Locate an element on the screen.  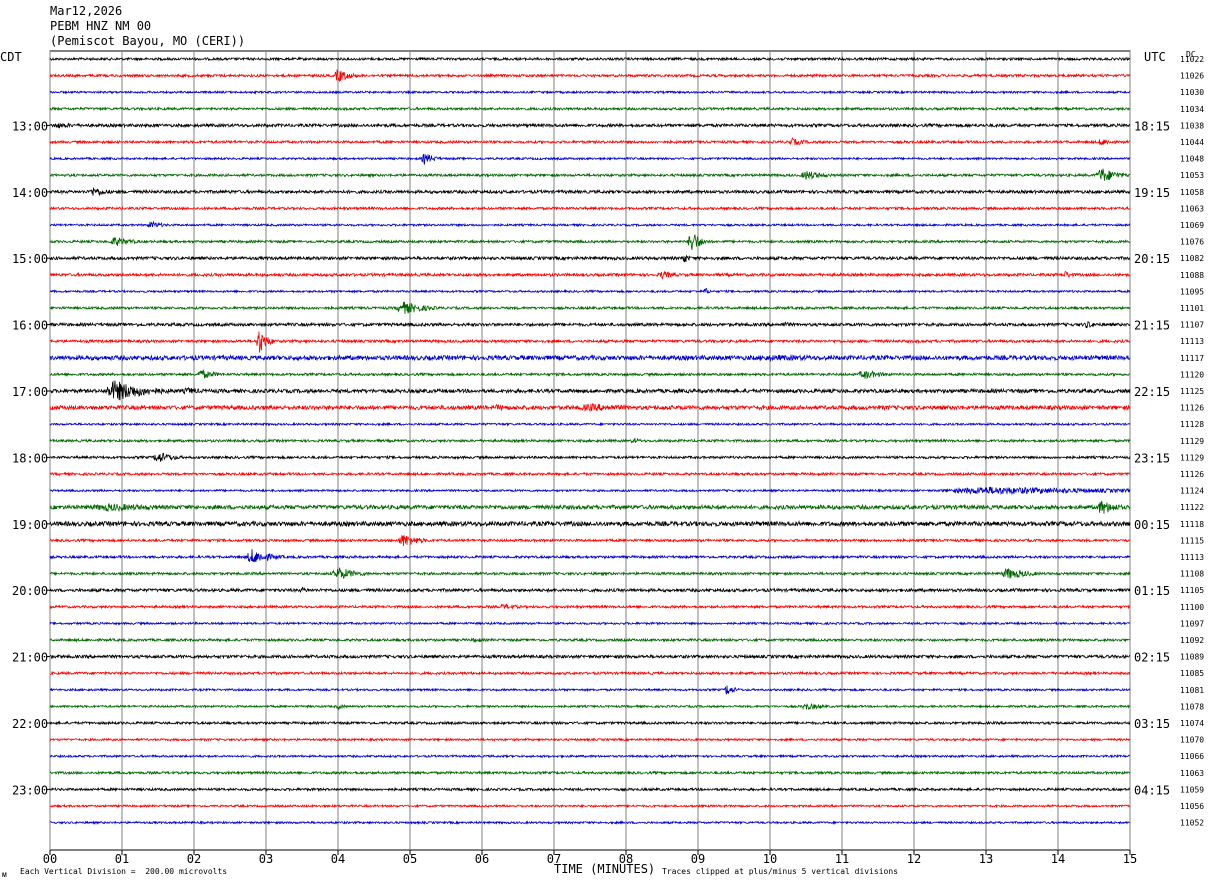
dc-offset-label: 11095 is located at coordinates (1192, 291).